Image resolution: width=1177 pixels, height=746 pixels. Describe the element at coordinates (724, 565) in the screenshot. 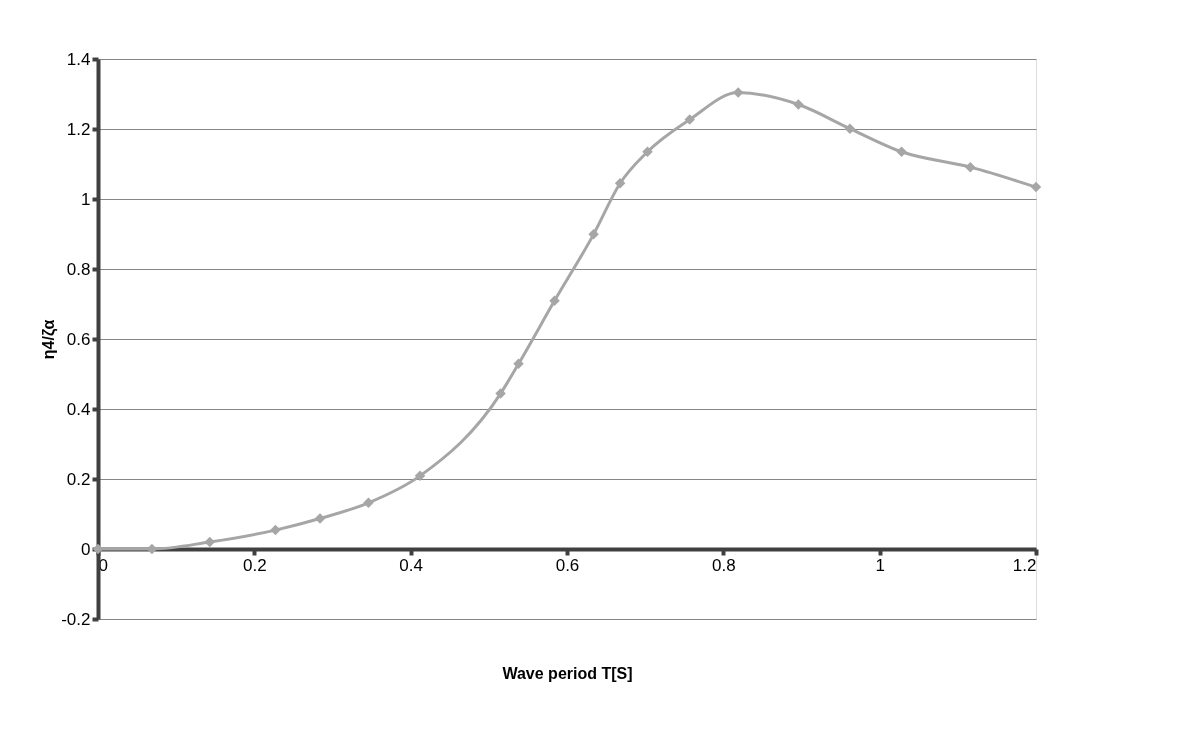

I see `x-tick-label: 0.8` at that location.